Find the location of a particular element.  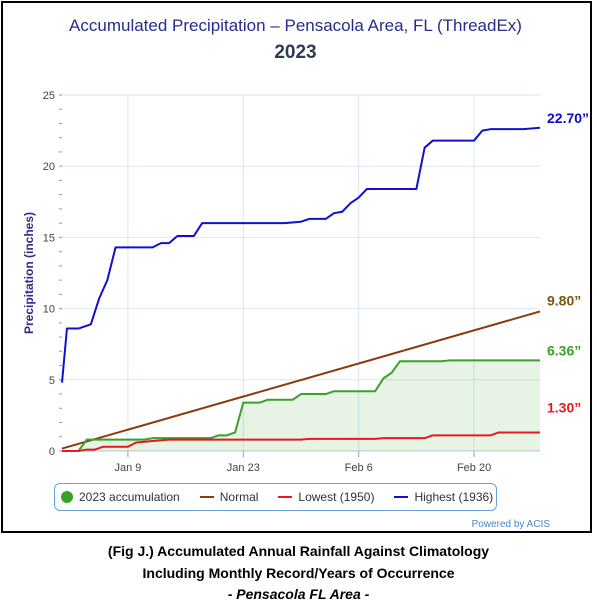

x-tick-label: Feb 20 is located at coordinates (474, 468).